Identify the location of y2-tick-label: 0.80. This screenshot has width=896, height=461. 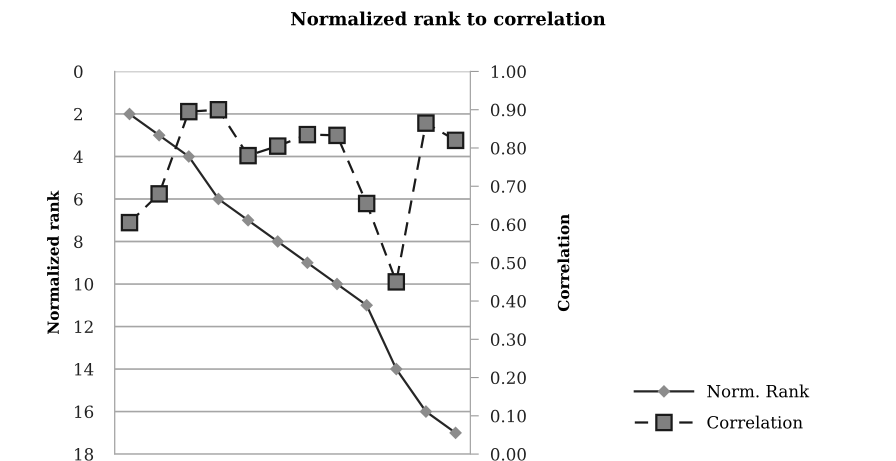
(508, 148).